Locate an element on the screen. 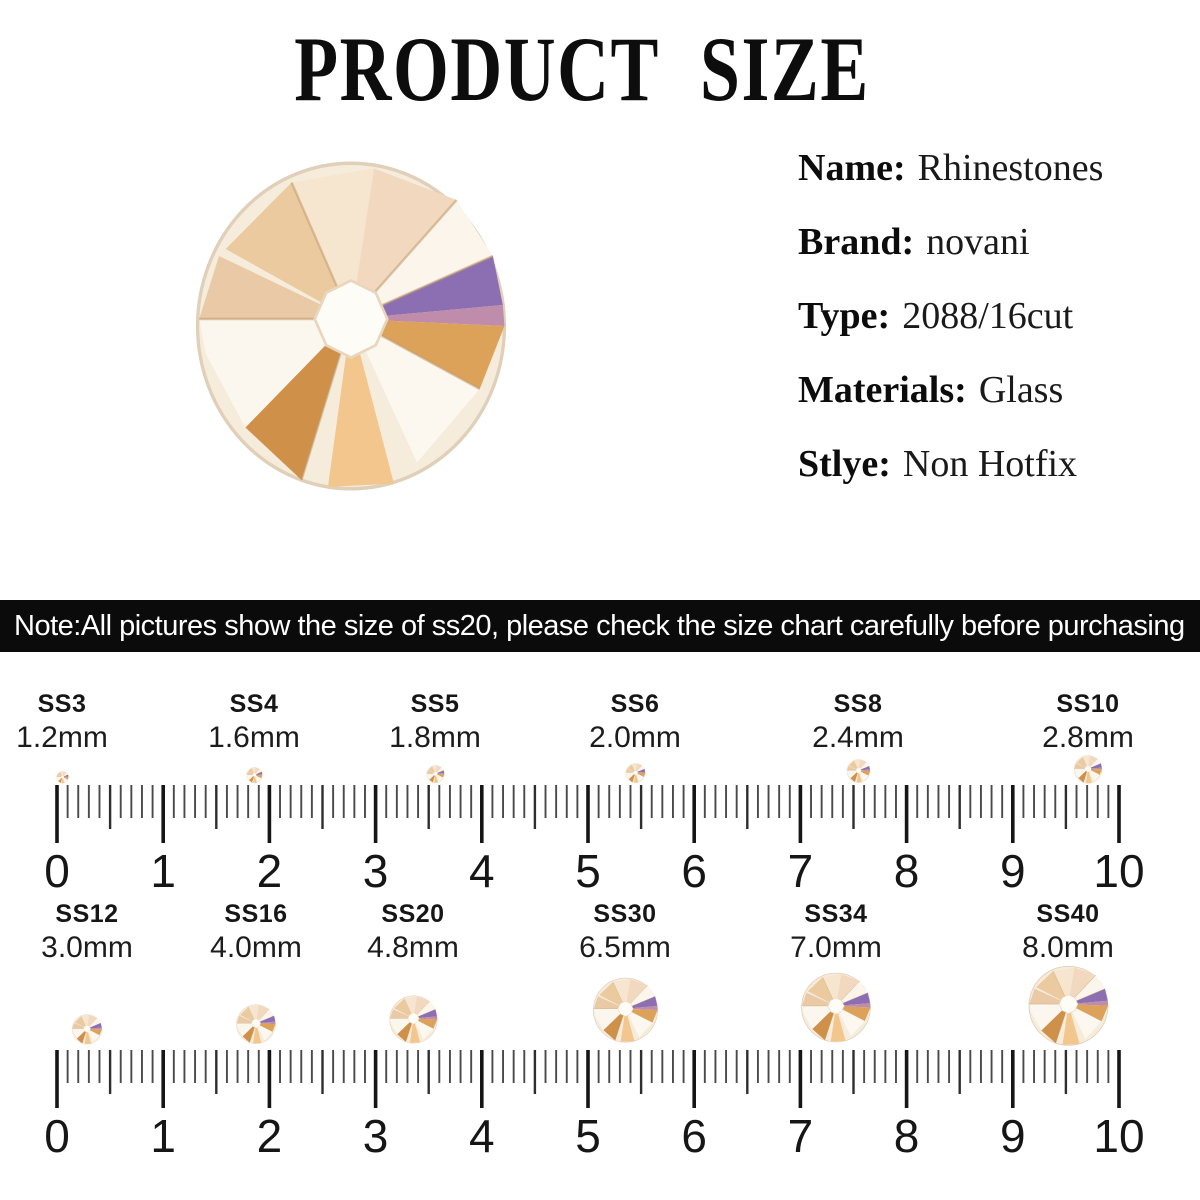 Image resolution: width=1200 pixels, height=1200 pixels. mm-size-label: 1.2mm is located at coordinates (62, 737).